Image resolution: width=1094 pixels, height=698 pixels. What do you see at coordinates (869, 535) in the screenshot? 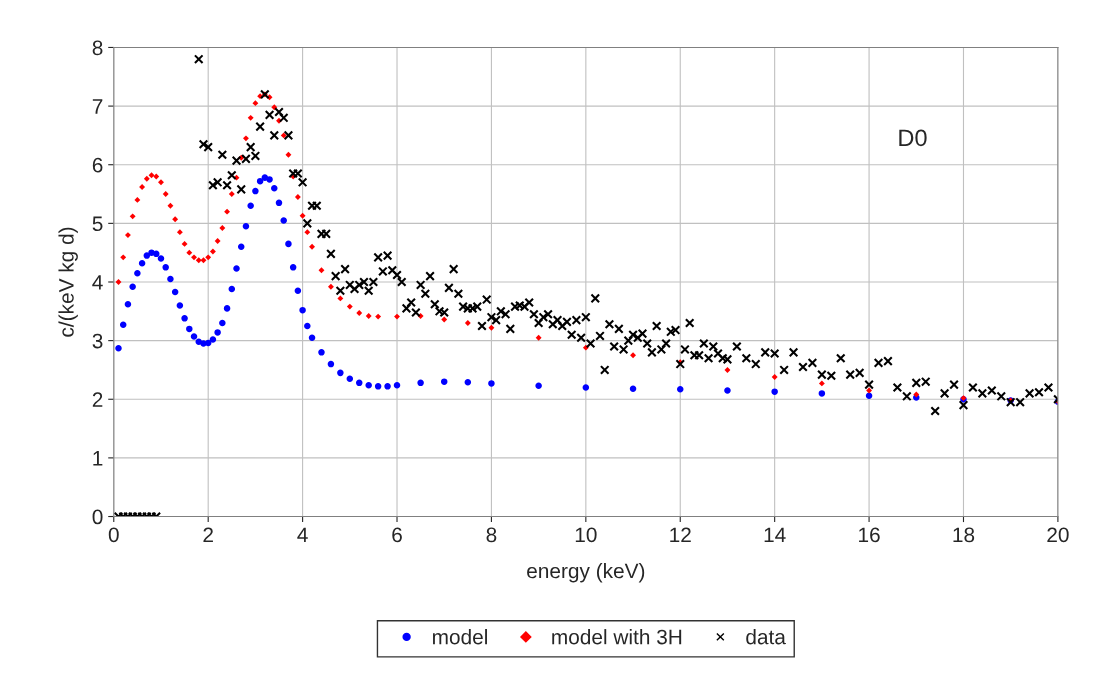
I see `x-tick-label: 16` at bounding box center [869, 535].